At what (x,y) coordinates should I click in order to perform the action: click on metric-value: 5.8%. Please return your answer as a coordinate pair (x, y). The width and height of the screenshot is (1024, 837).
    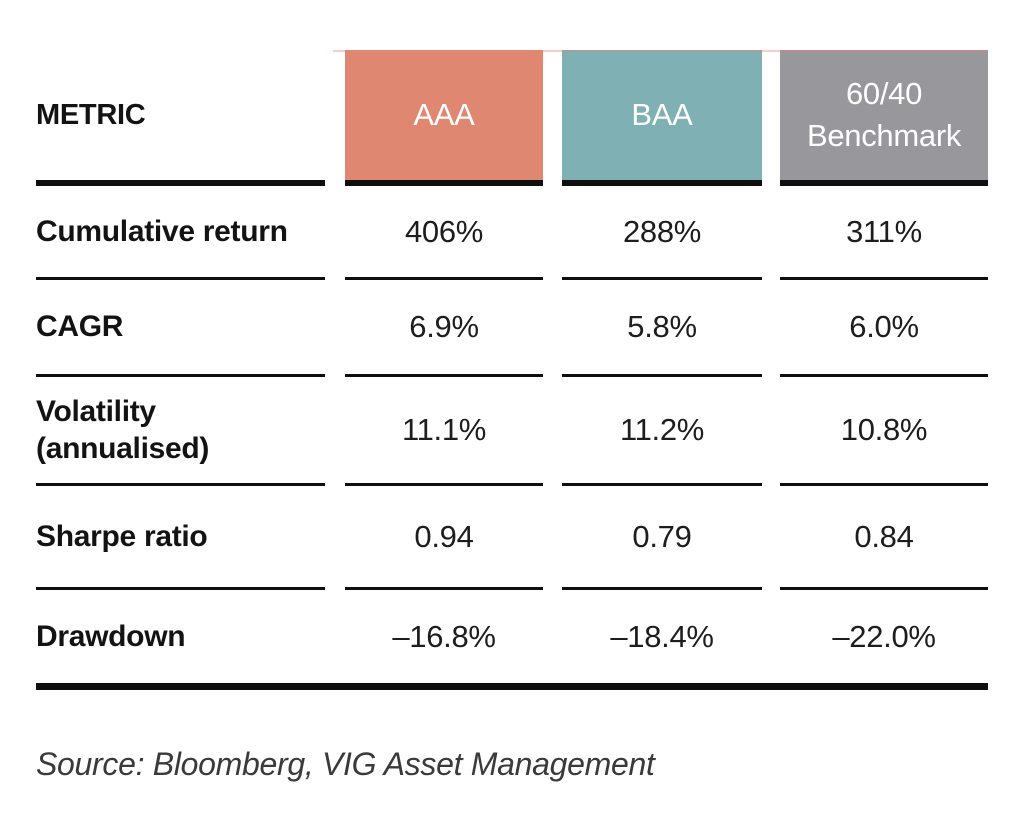
    Looking at the image, I should click on (662, 328).